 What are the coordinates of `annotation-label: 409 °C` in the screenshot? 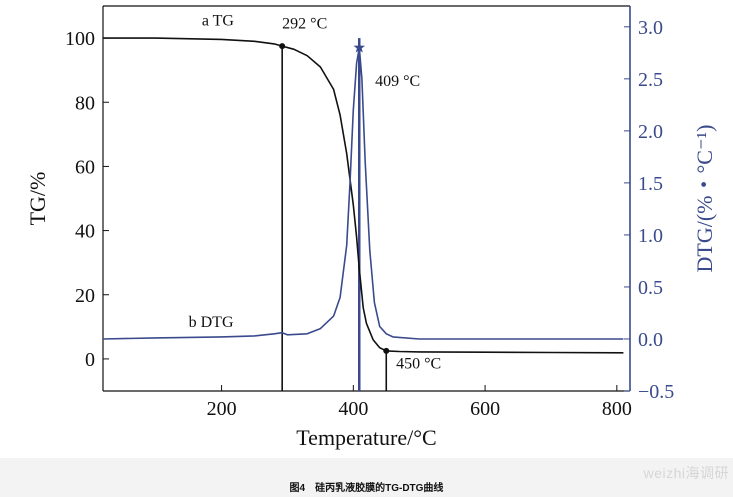 It's located at (397, 81).